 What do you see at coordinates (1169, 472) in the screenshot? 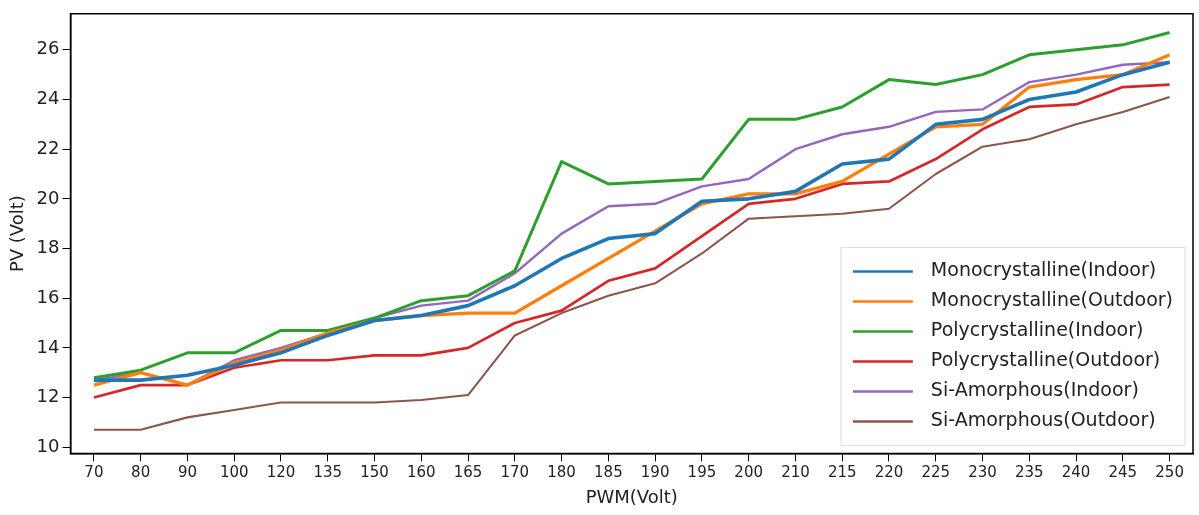
I see `x-tick-label: 250` at bounding box center [1169, 472].